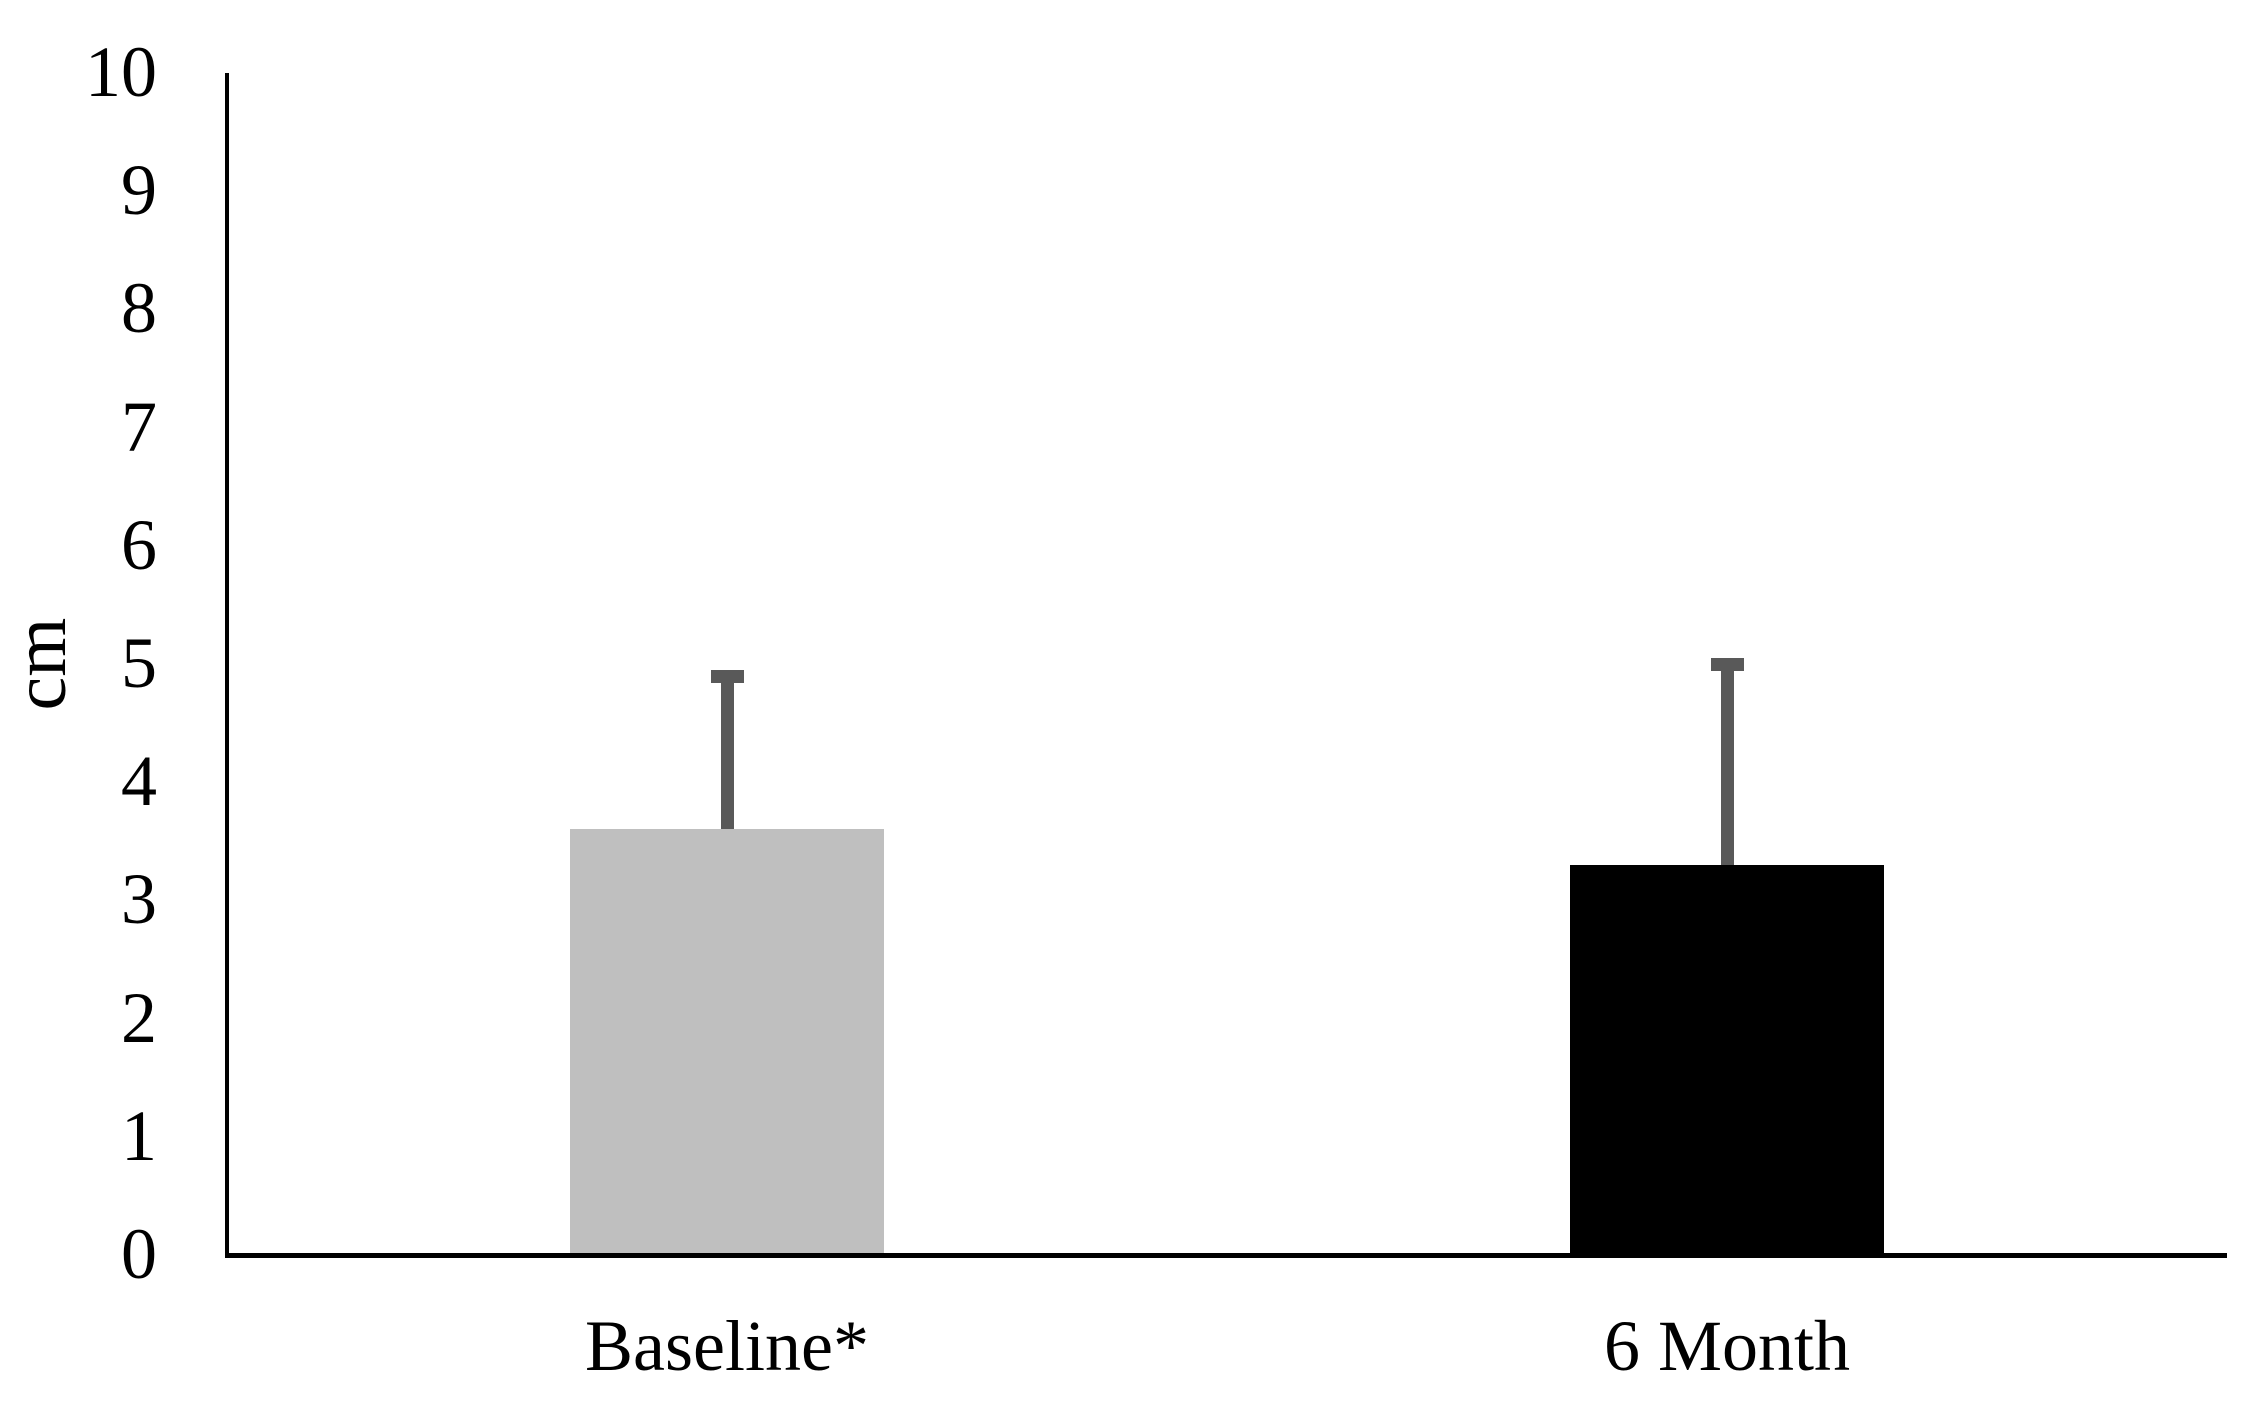  I want to click on y-tick-label: 5, so click(139, 663).